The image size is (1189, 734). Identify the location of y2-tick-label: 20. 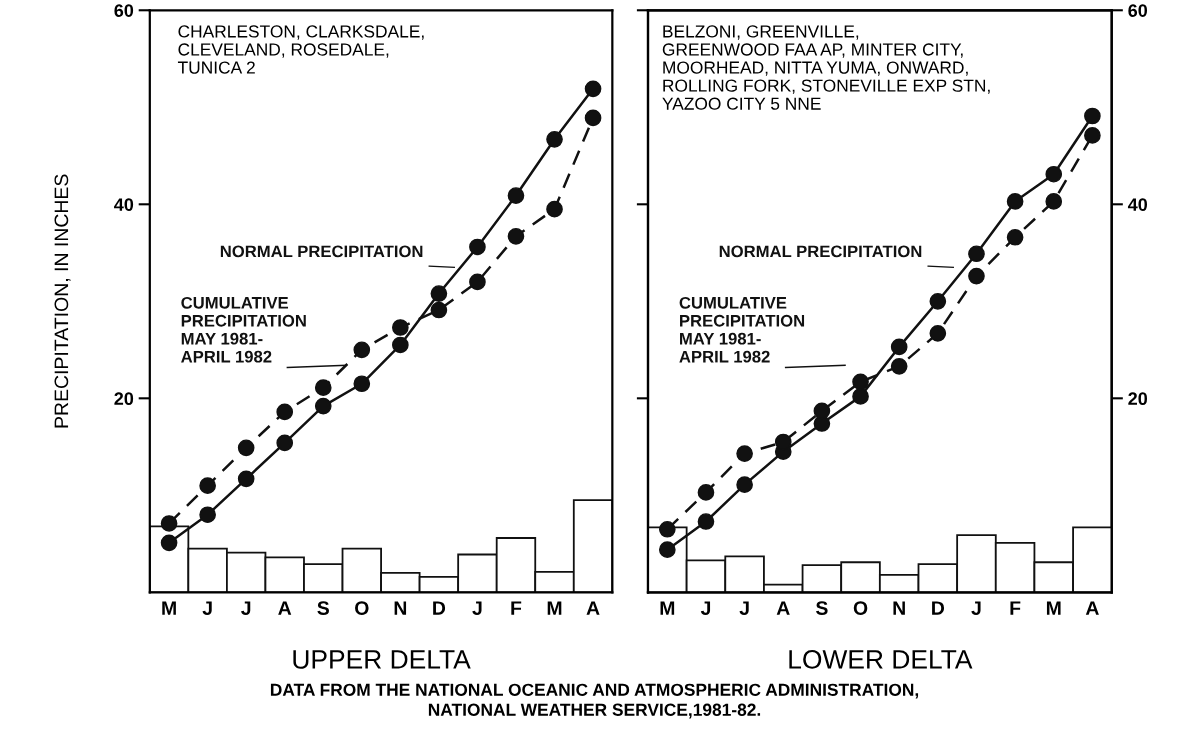
(1138, 399).